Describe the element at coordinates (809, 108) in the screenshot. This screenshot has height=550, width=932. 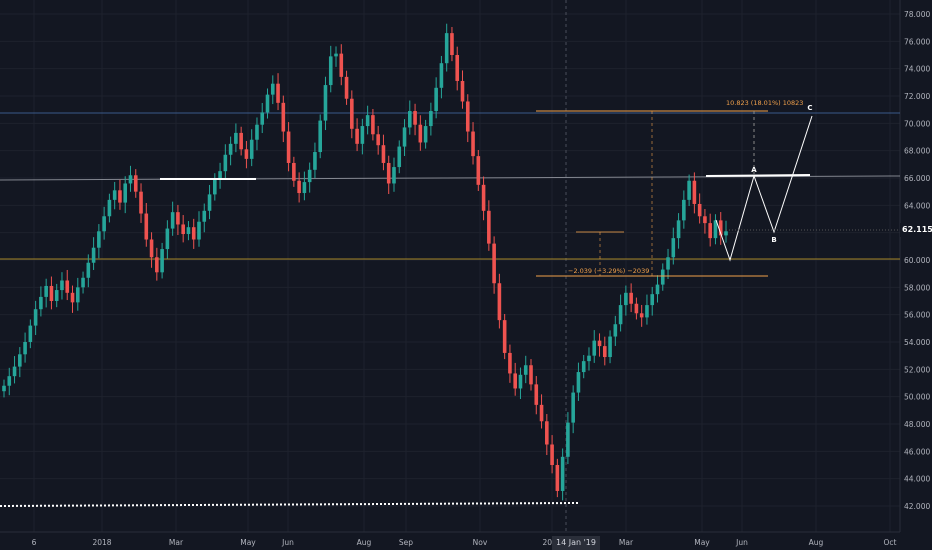
I see `wave-label-c: C` at that location.